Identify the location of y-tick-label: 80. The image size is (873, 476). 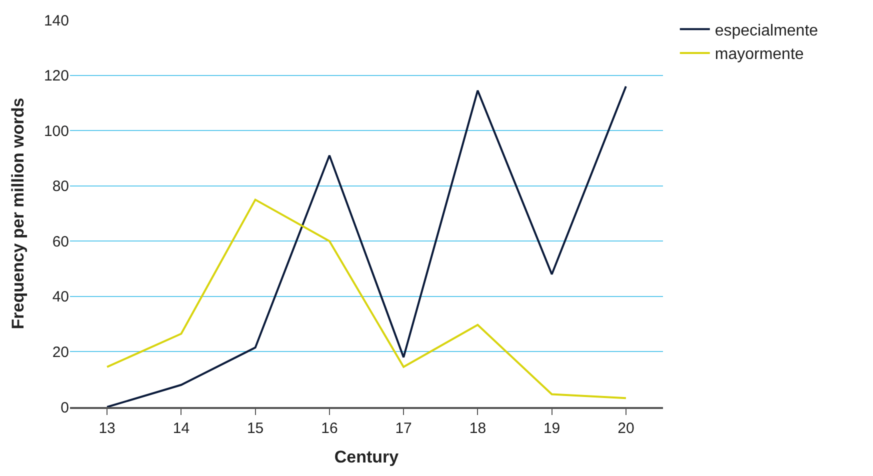
(60, 187).